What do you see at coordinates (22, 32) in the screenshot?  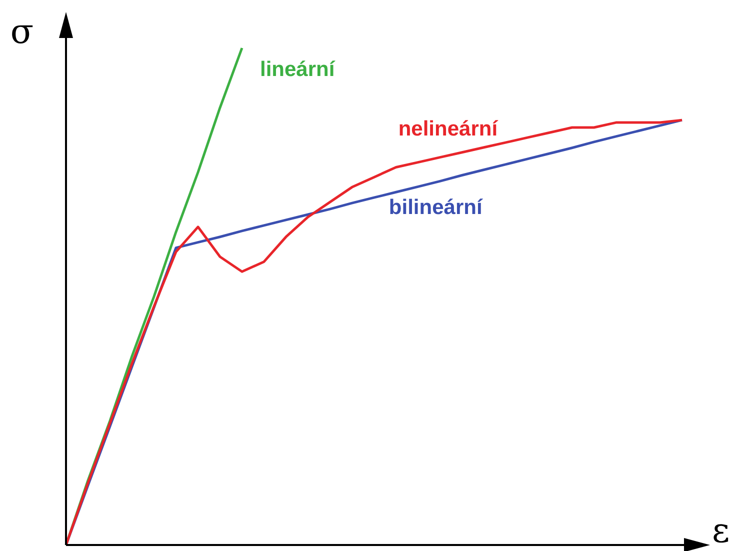 I see `y-axis-title: σ` at bounding box center [22, 32].